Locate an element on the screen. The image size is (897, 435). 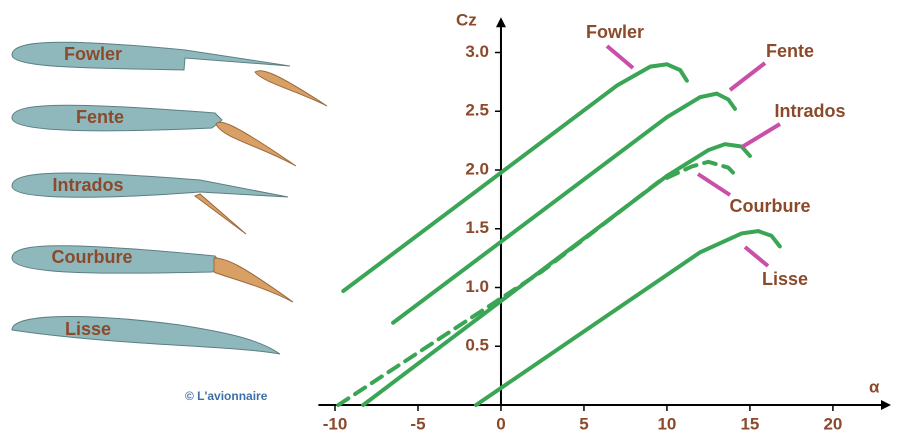
x-axis-arrow is located at coordinates (886, 405).